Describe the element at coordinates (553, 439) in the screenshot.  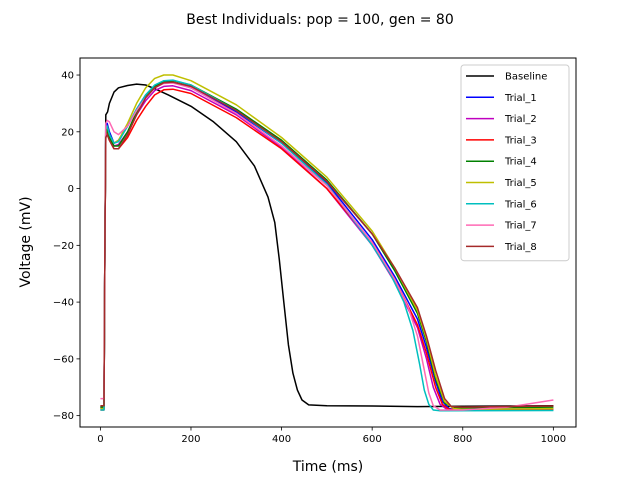
I see `x-tick-label: 1000` at that location.